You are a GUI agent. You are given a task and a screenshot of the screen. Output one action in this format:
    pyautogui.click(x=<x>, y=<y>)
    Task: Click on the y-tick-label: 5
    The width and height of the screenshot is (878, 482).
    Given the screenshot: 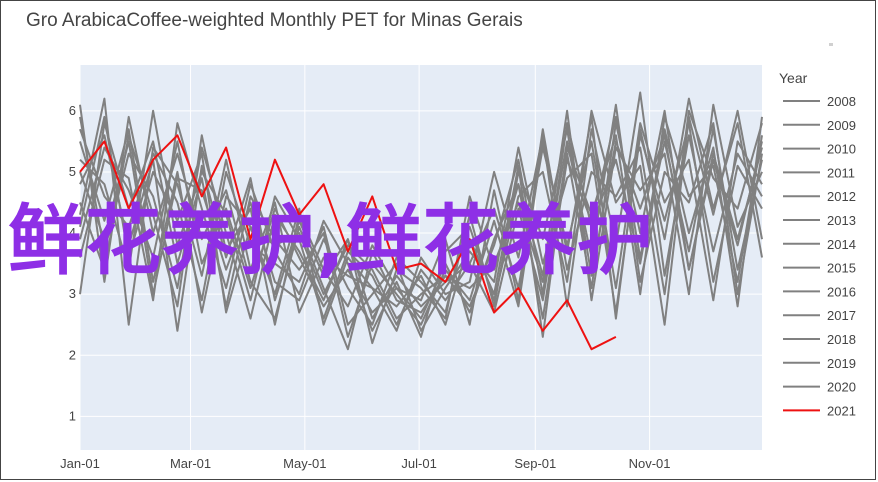 What is the action you would take?
    pyautogui.click(x=72, y=171)
    